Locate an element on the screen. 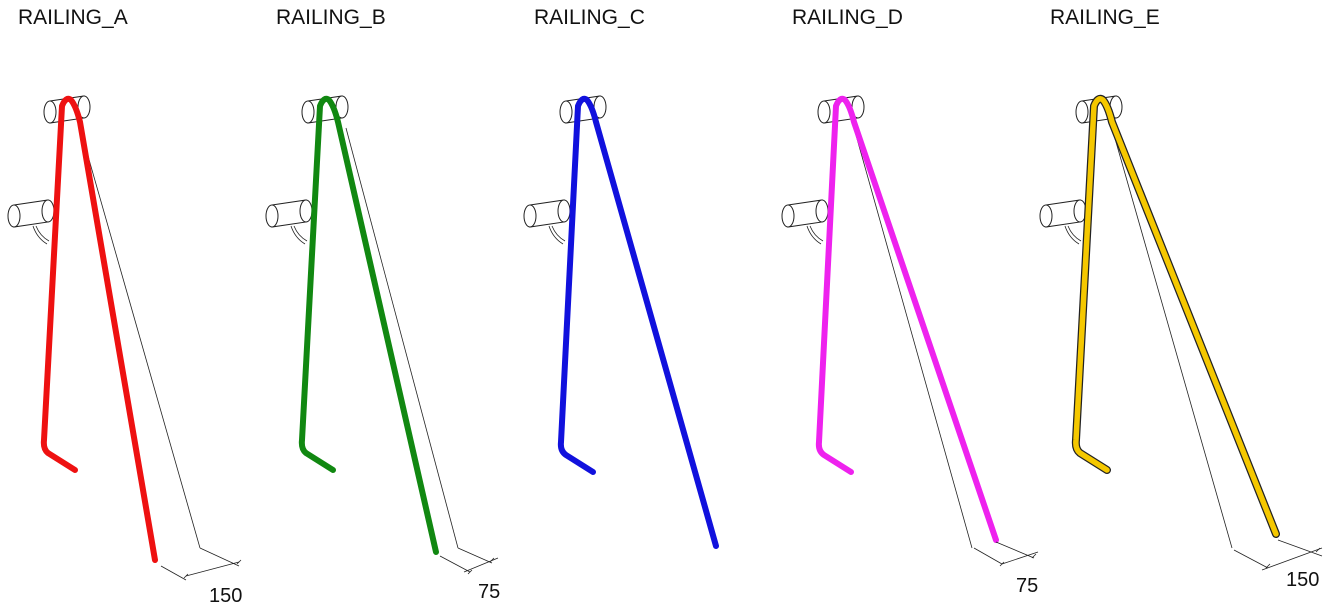  railing-d-dimension-label: 75 is located at coordinates (1027, 586).